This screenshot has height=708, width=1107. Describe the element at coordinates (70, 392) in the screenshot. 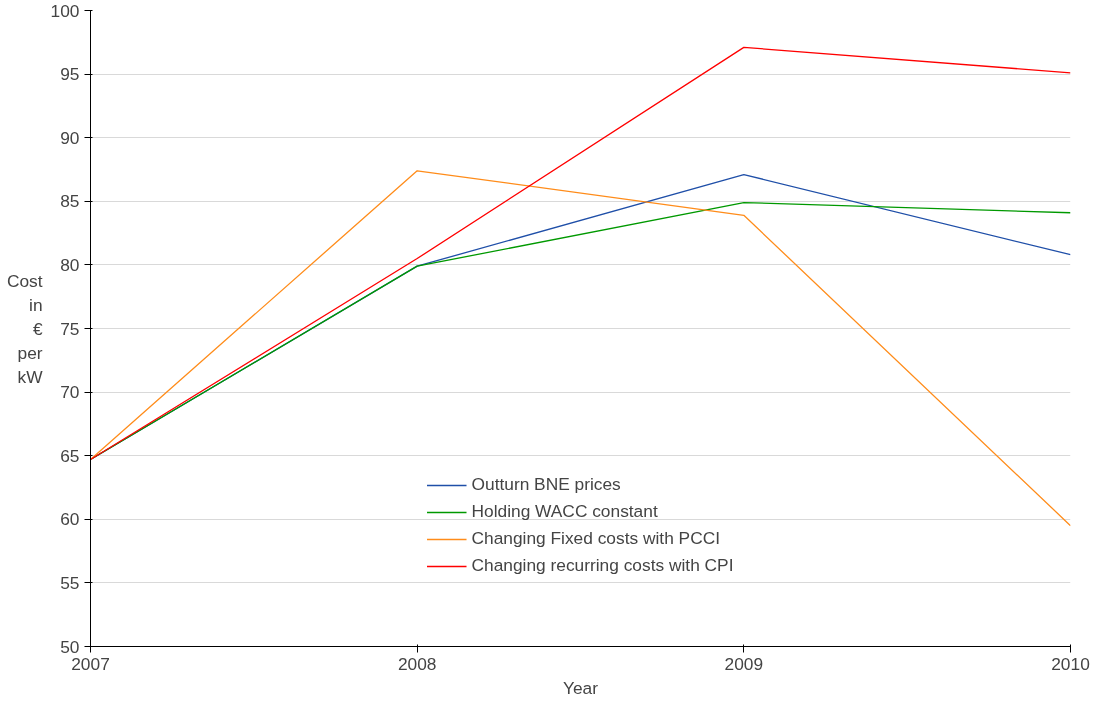

I see `y-tick-label: 70` at that location.